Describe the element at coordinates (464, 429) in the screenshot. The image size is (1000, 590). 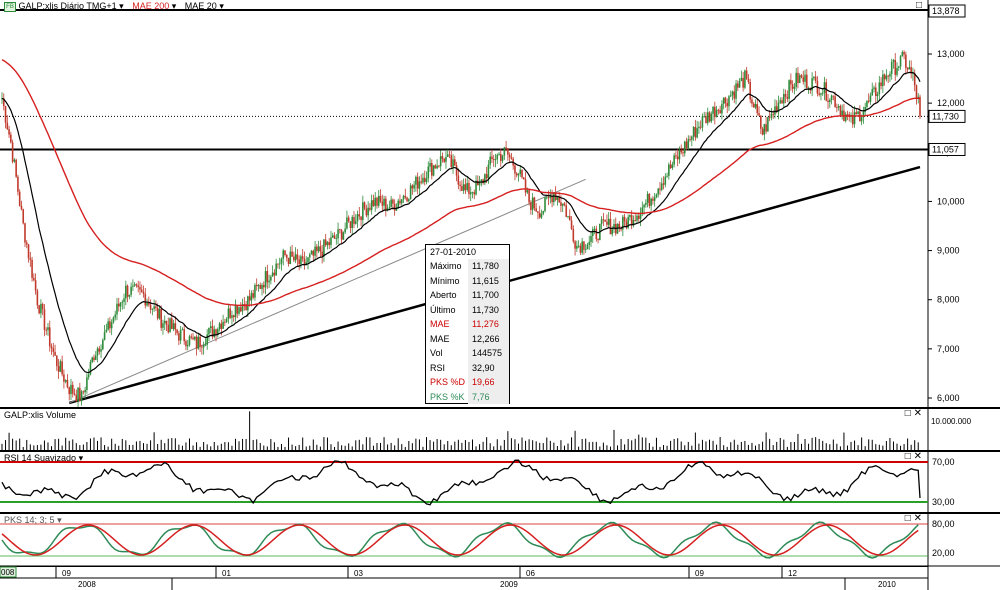
I see `volume-pane` at that location.